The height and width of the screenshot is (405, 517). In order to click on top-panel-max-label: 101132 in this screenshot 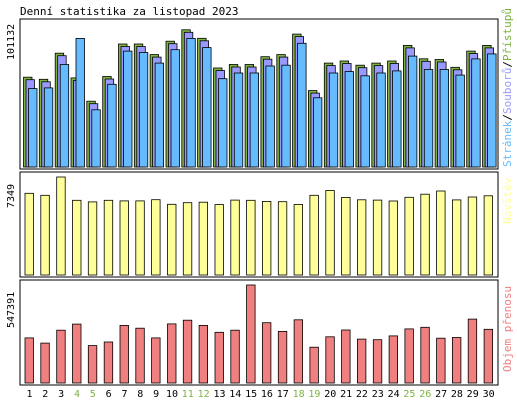, I will do `click(11, 42)`.